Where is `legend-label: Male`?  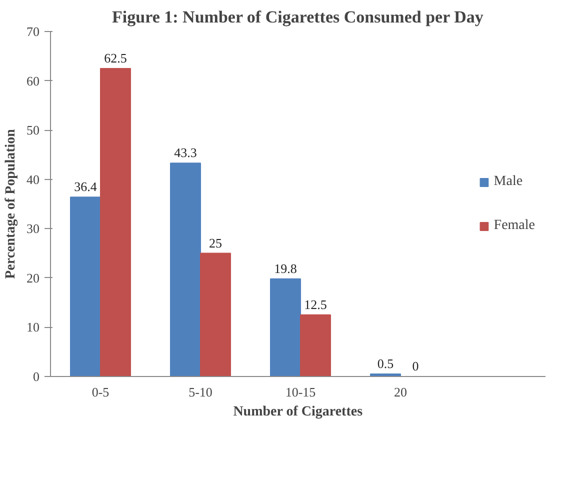
legend-label: Male is located at coordinates (508, 182).